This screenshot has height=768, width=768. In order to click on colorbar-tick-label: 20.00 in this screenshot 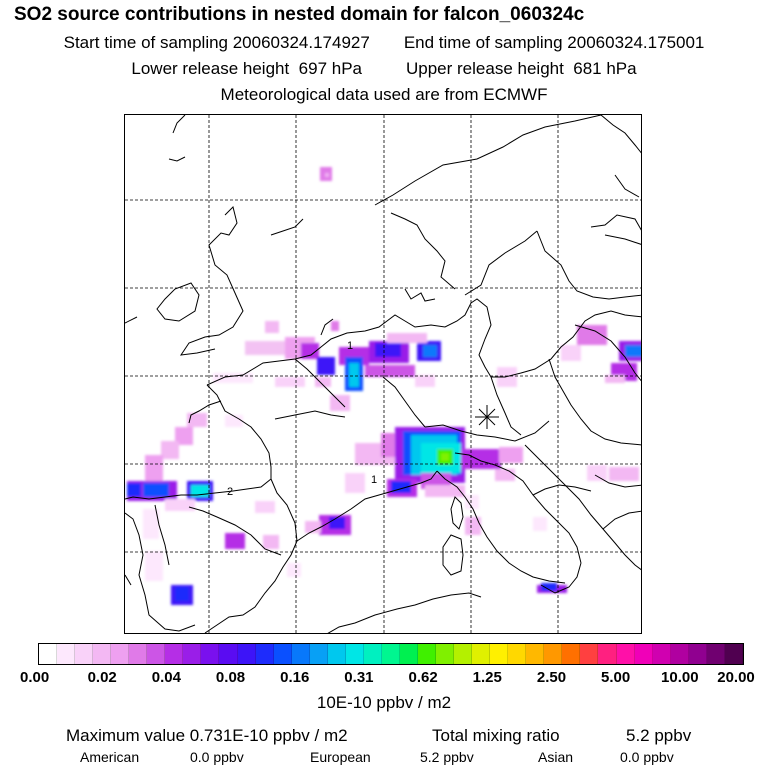, I will do `click(736, 677)`.